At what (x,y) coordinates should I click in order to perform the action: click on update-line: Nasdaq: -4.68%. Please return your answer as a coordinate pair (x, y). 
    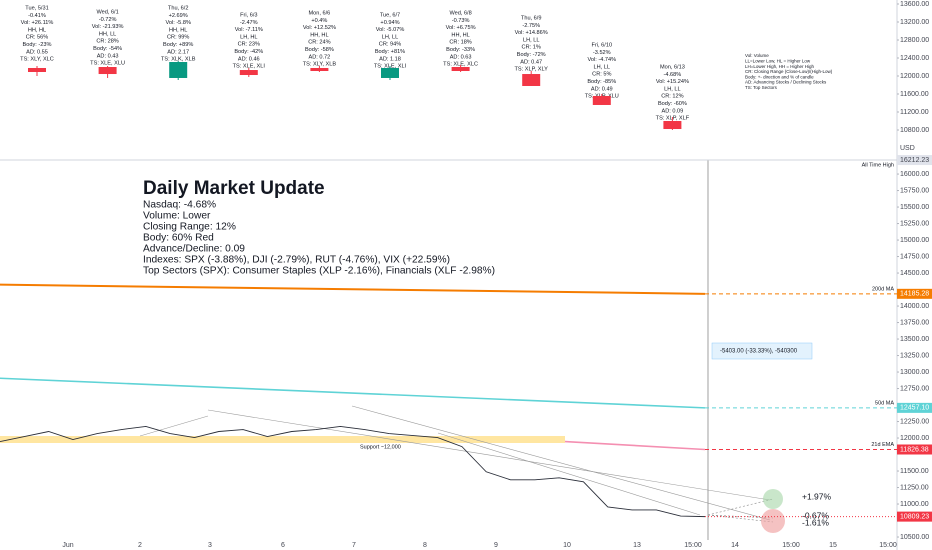
    Looking at the image, I should click on (179, 205).